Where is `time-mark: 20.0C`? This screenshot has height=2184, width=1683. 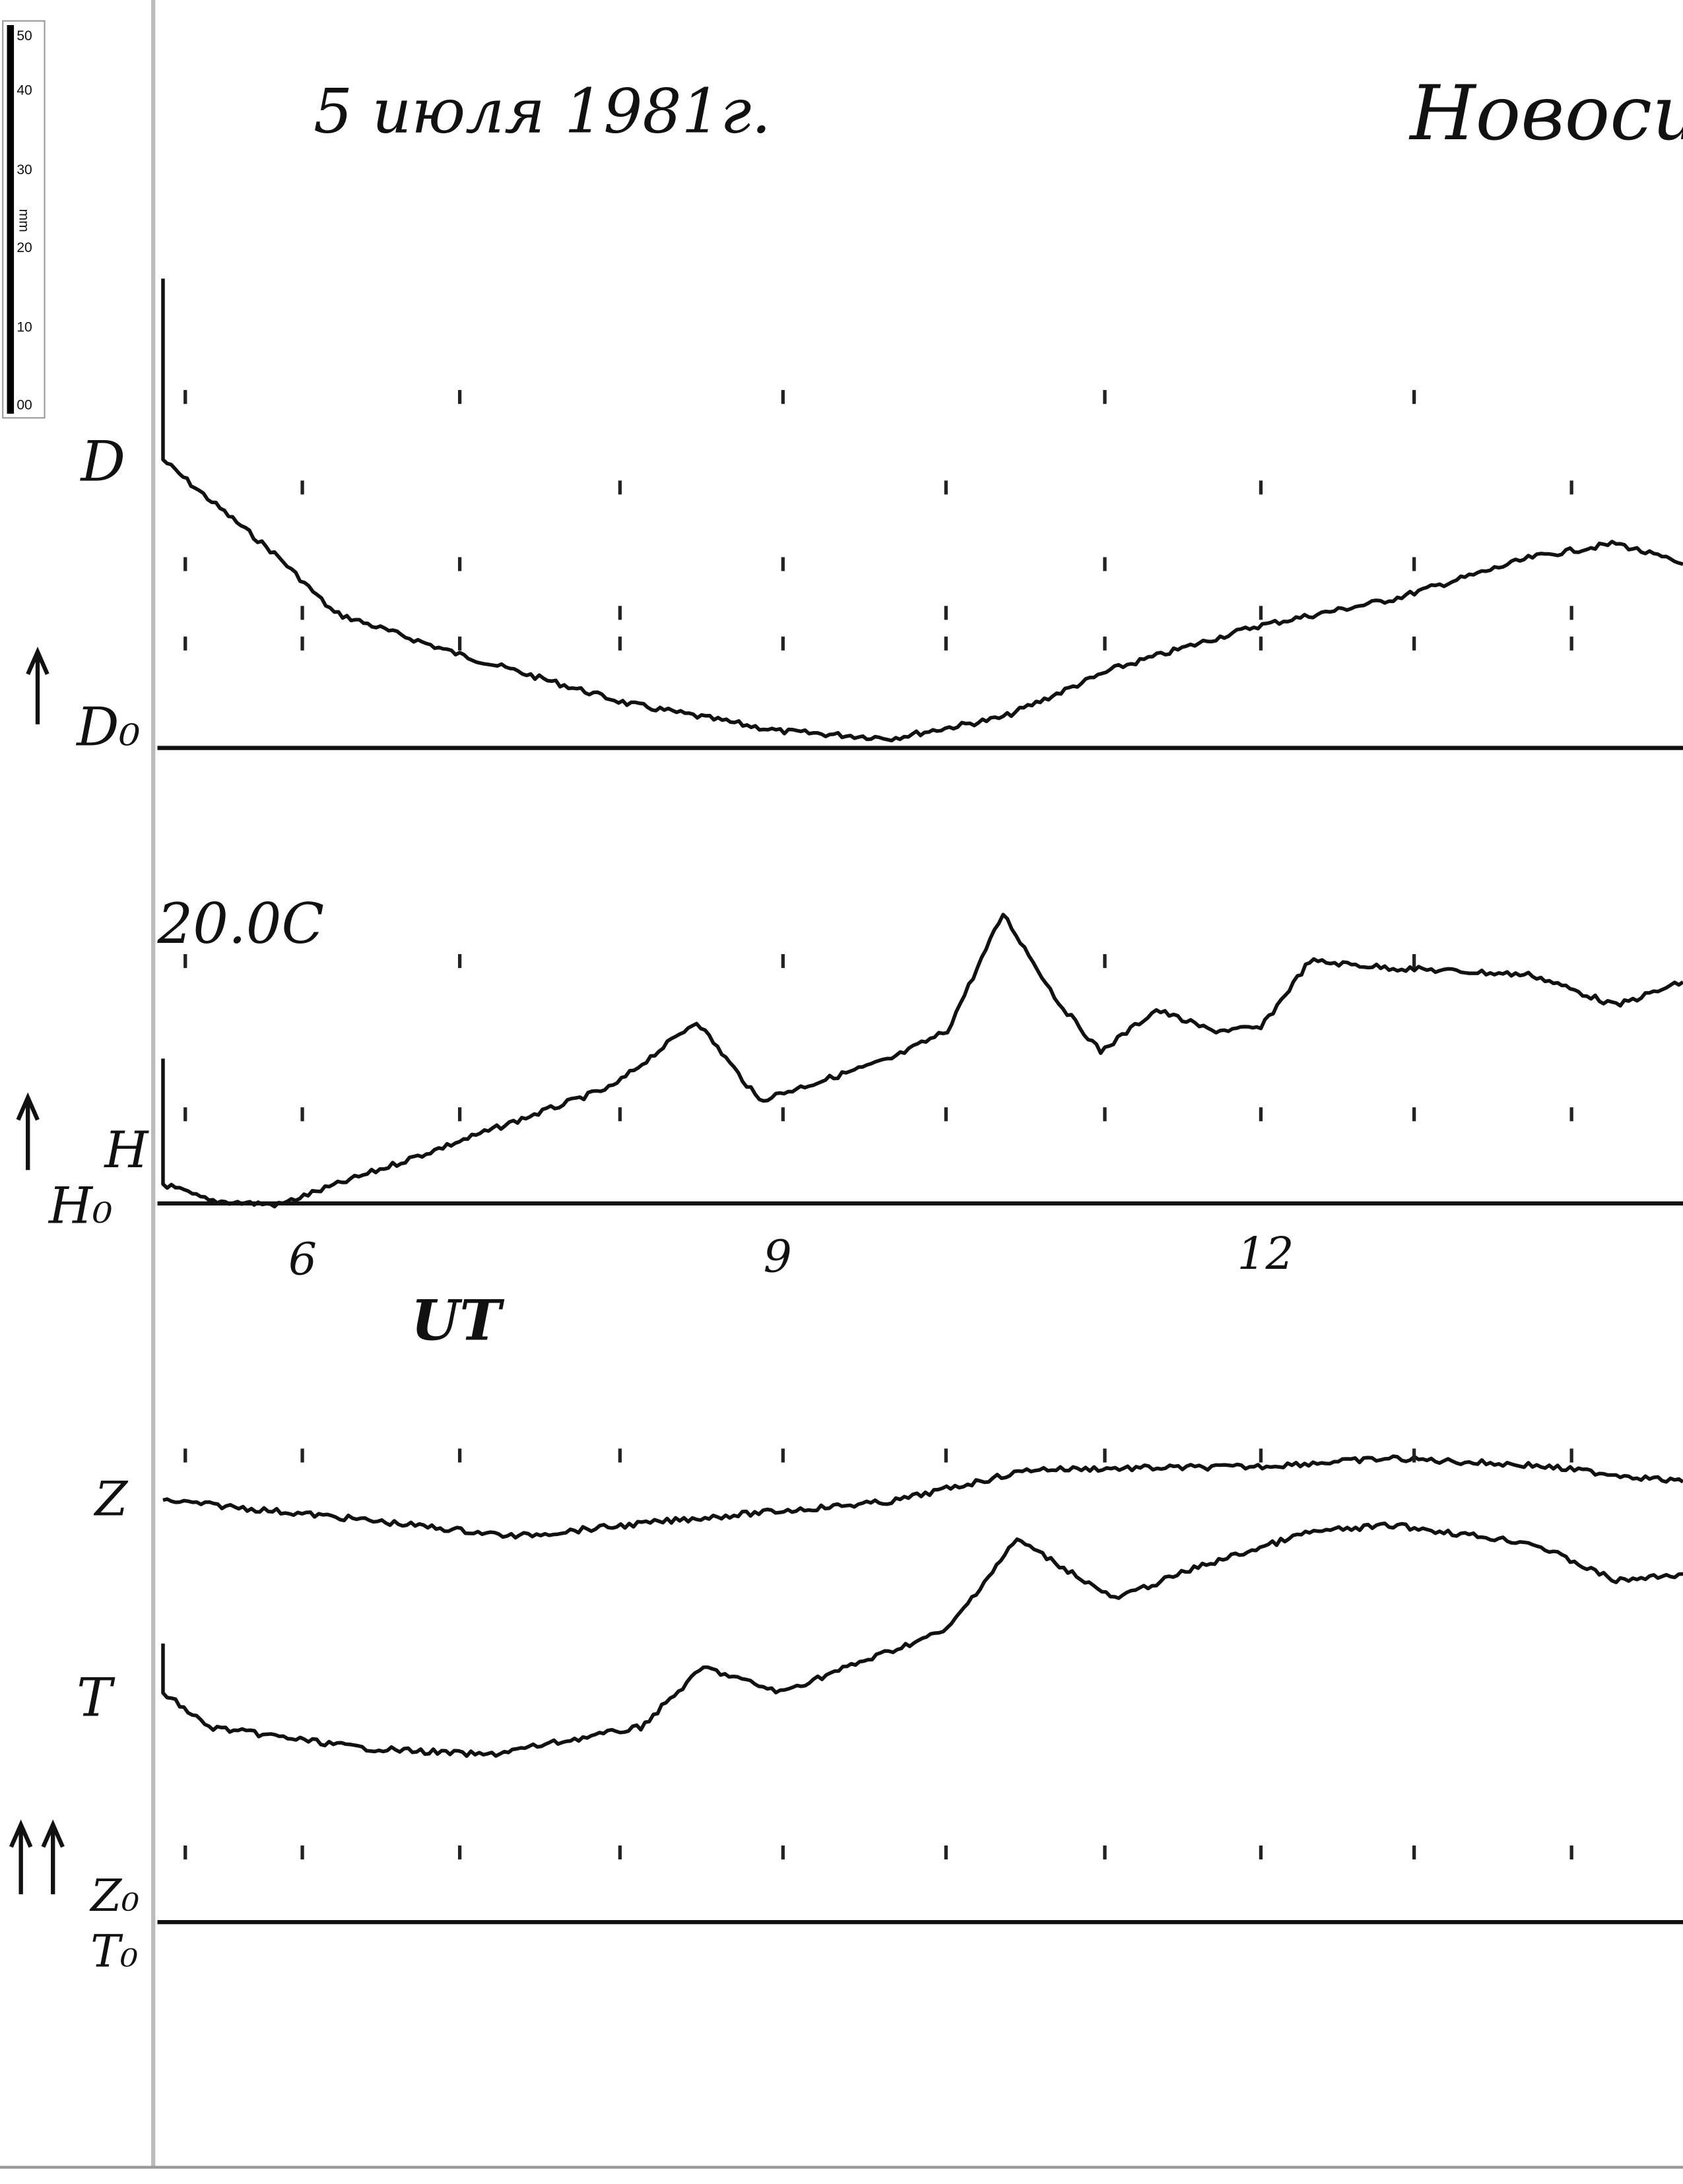
time-mark: 20.0C is located at coordinates (241, 923).